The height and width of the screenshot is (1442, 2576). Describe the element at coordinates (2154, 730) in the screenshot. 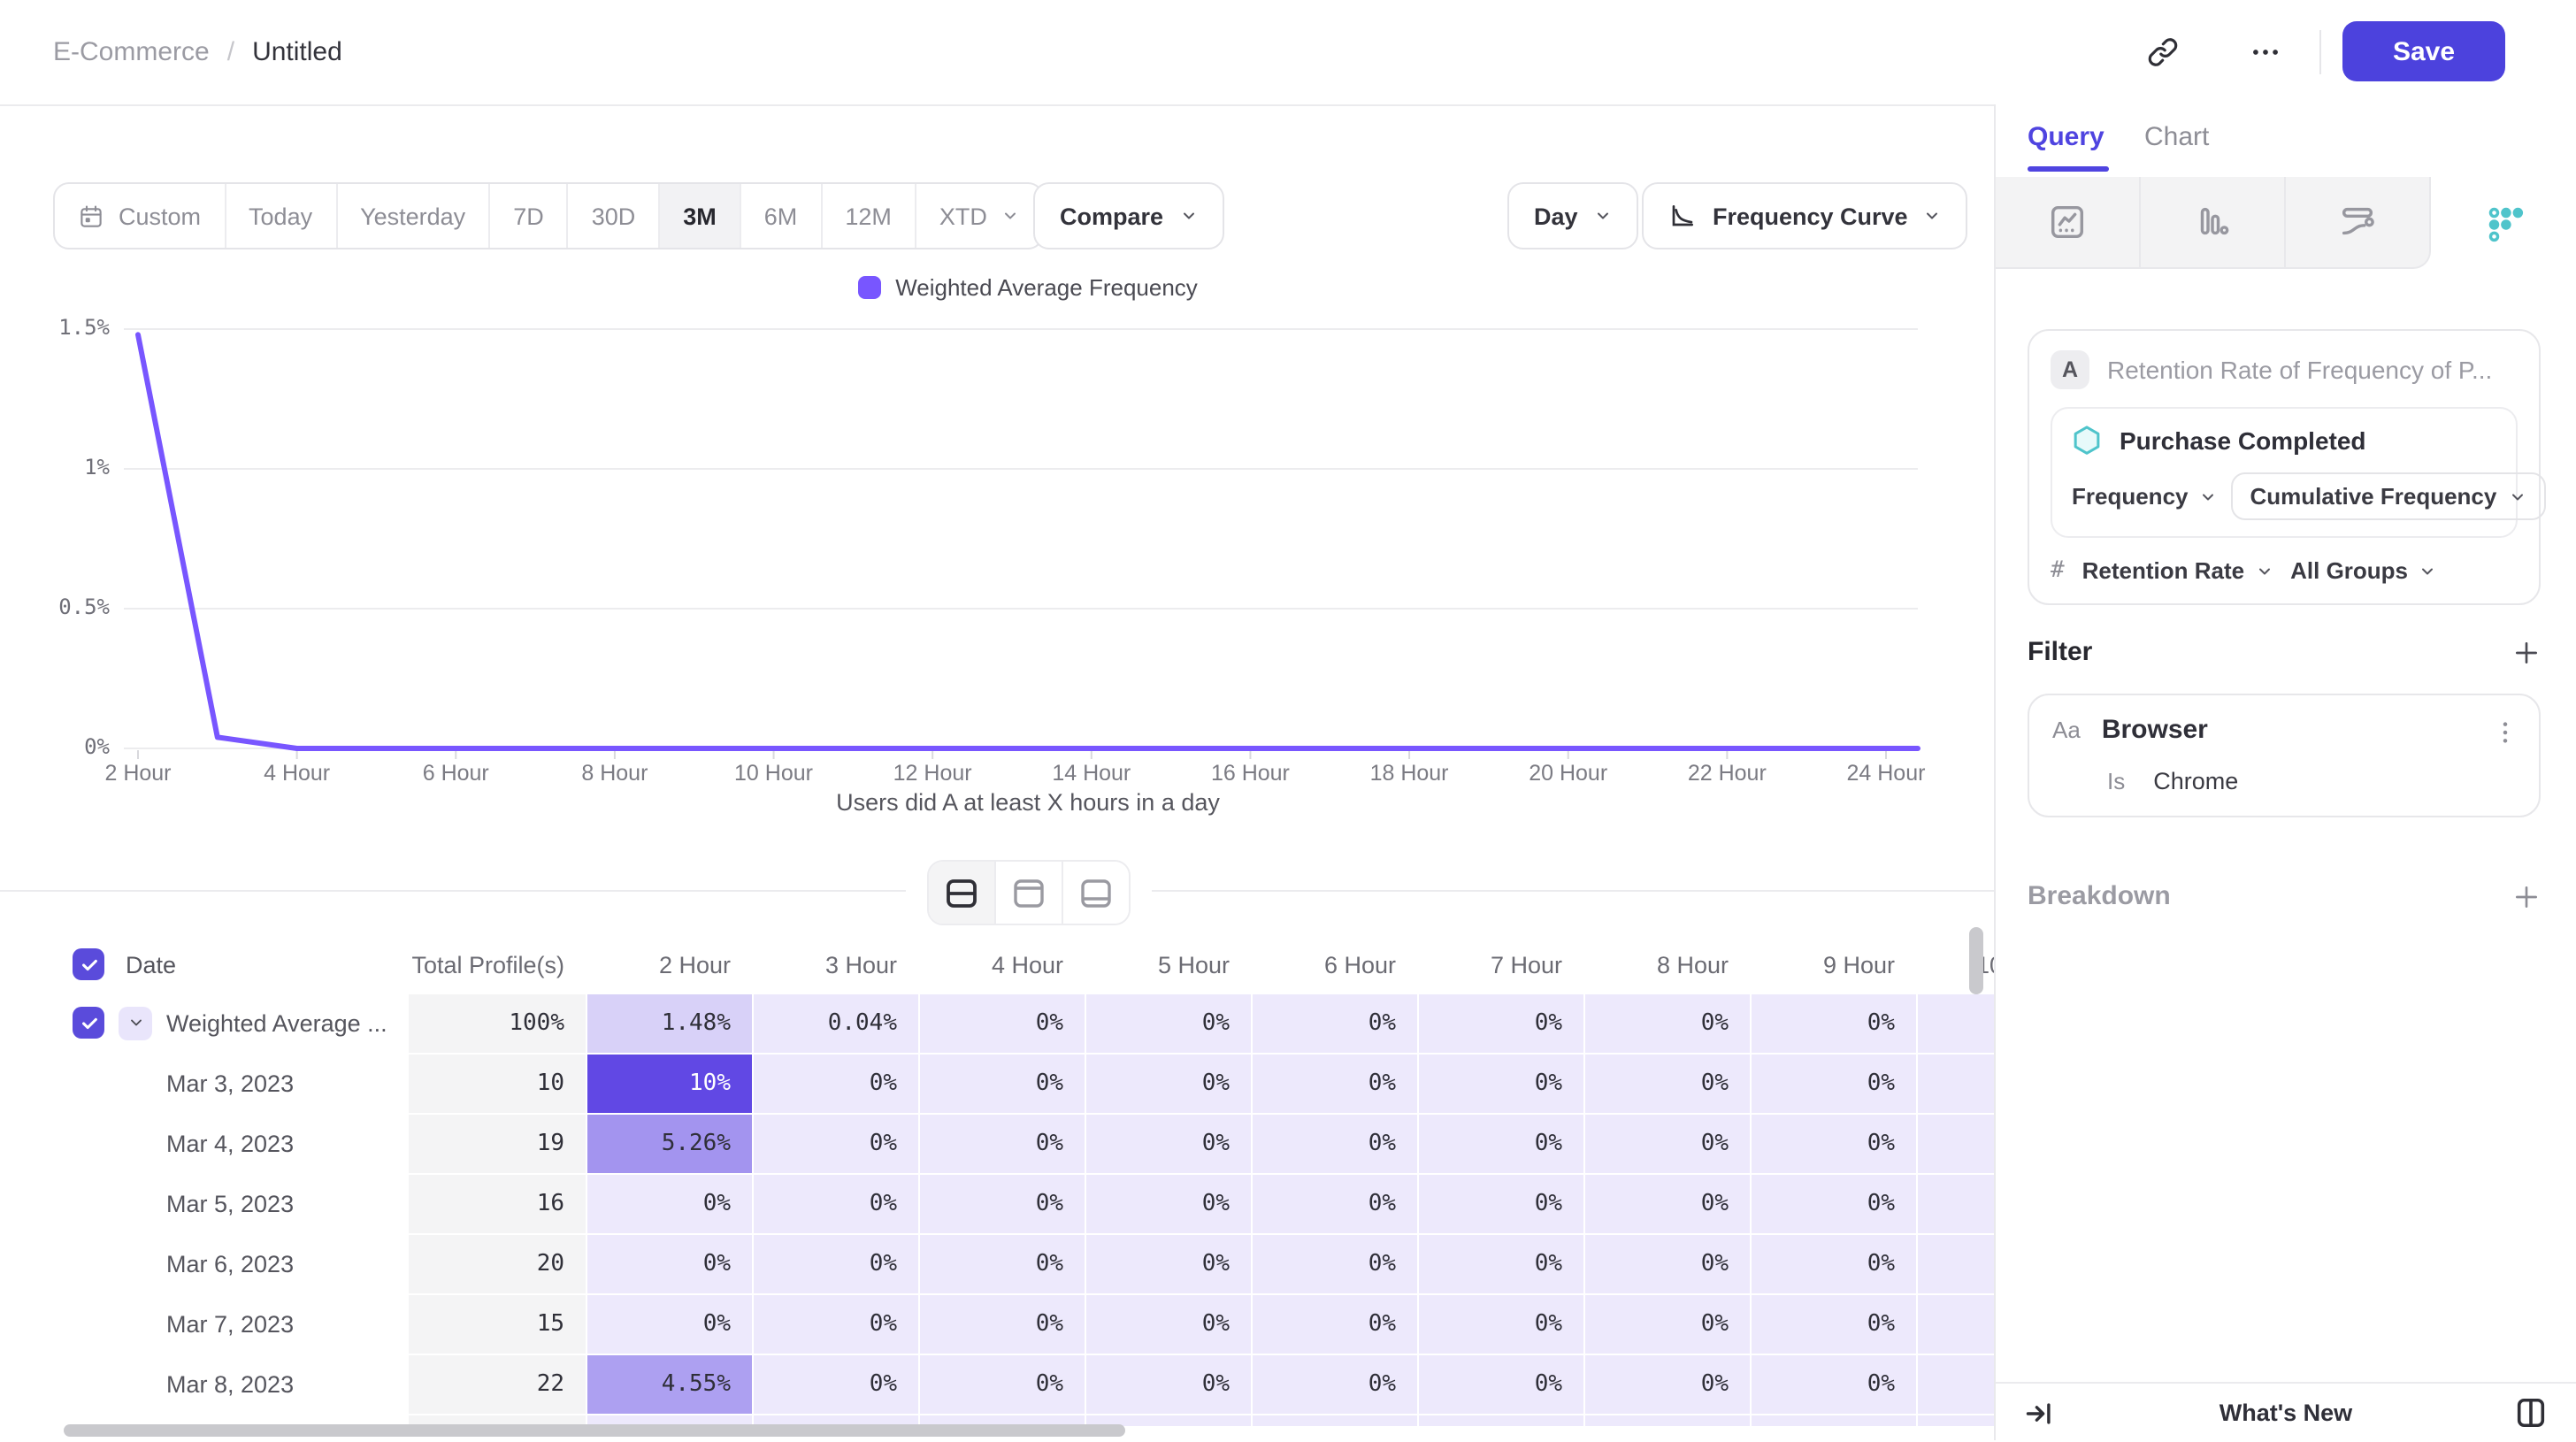

I see `filter-property: Browser` at that location.